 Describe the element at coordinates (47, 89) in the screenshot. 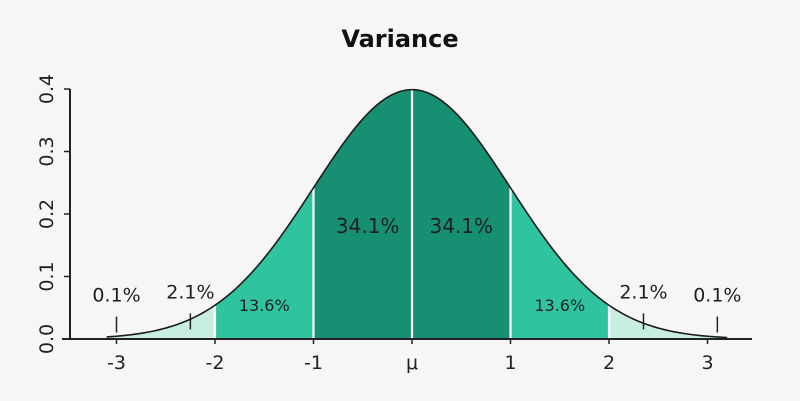

I see `y-tick-label: 0.4` at that location.